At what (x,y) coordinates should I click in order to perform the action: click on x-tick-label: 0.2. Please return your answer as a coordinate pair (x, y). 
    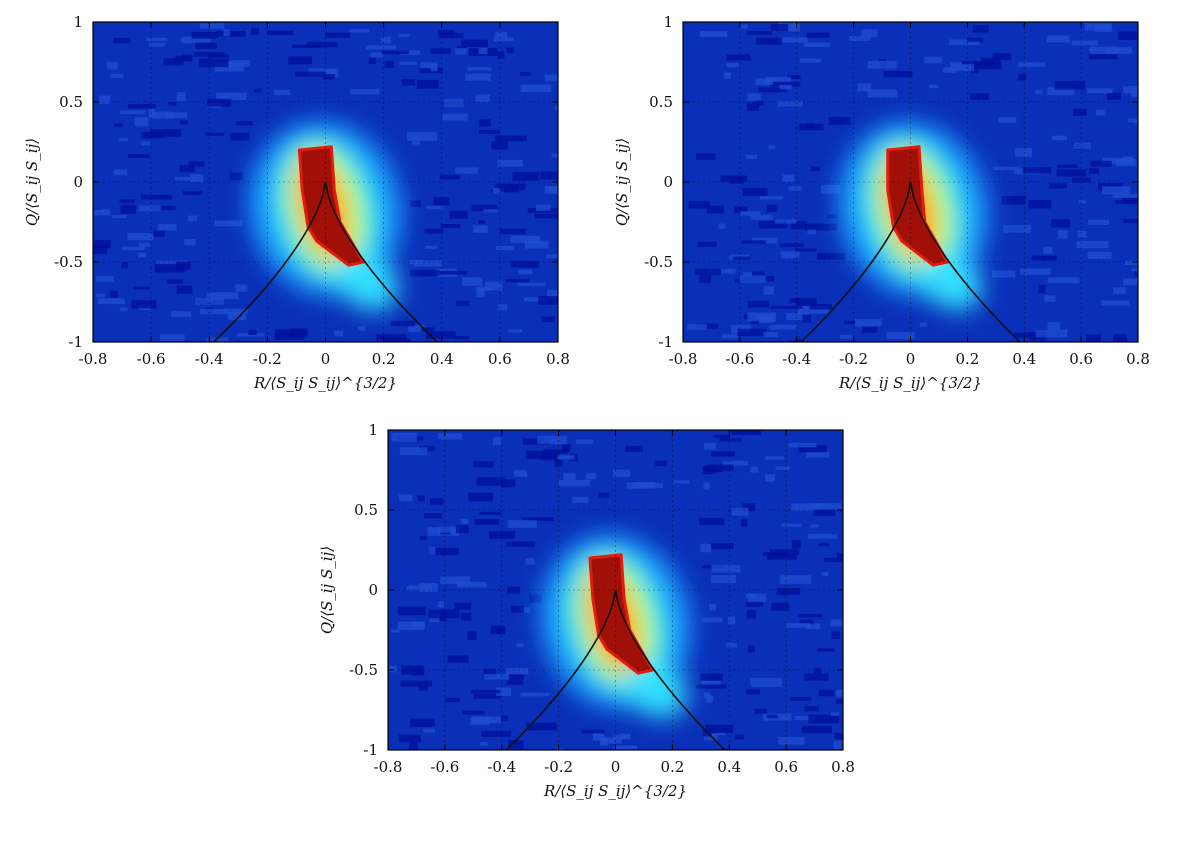
    Looking at the image, I should click on (967, 359).